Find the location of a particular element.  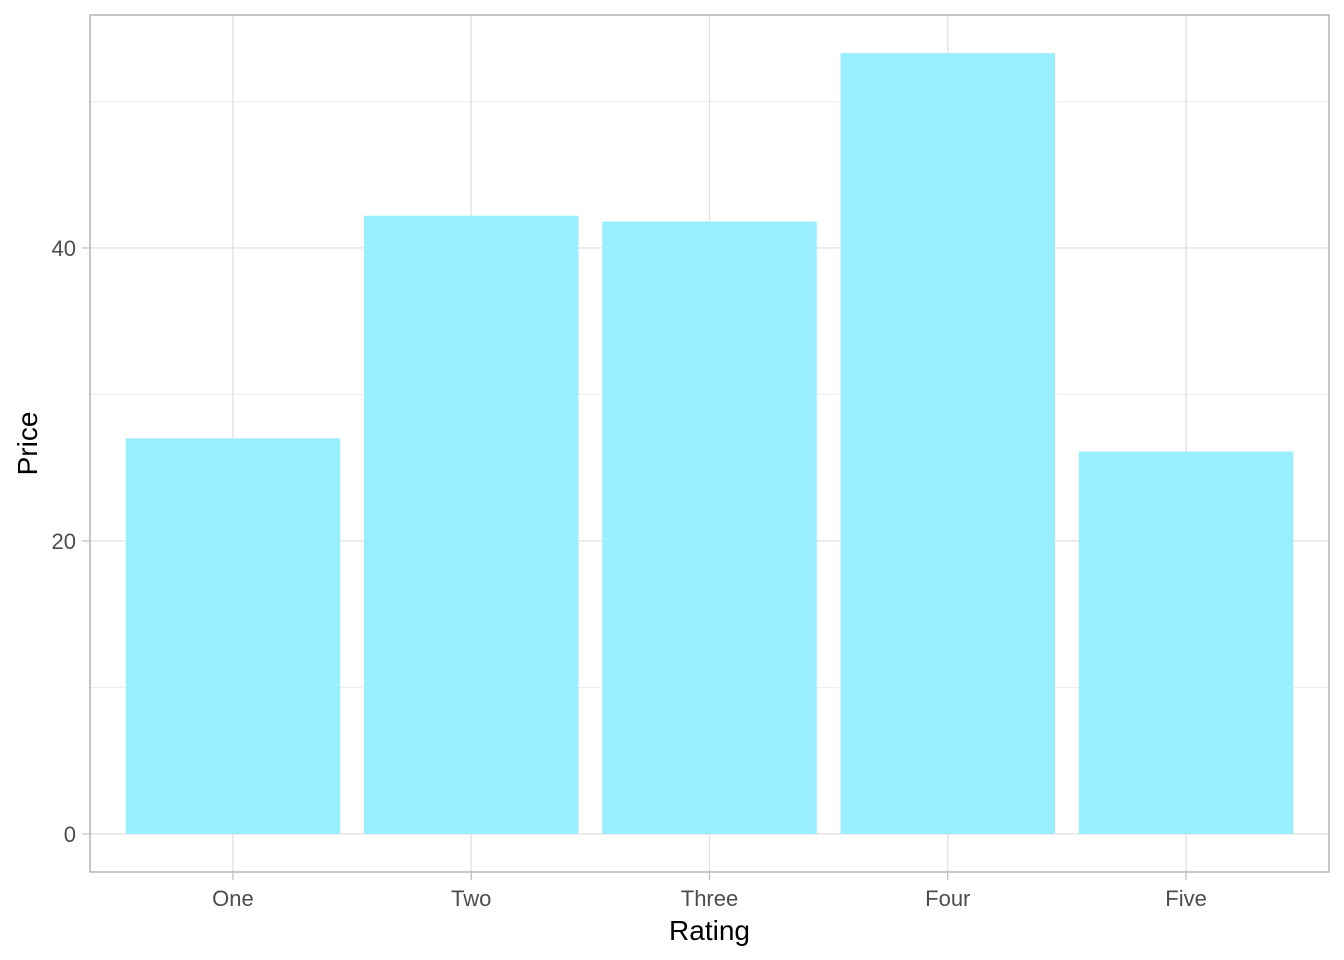

bar-five is located at coordinates (1186, 642).